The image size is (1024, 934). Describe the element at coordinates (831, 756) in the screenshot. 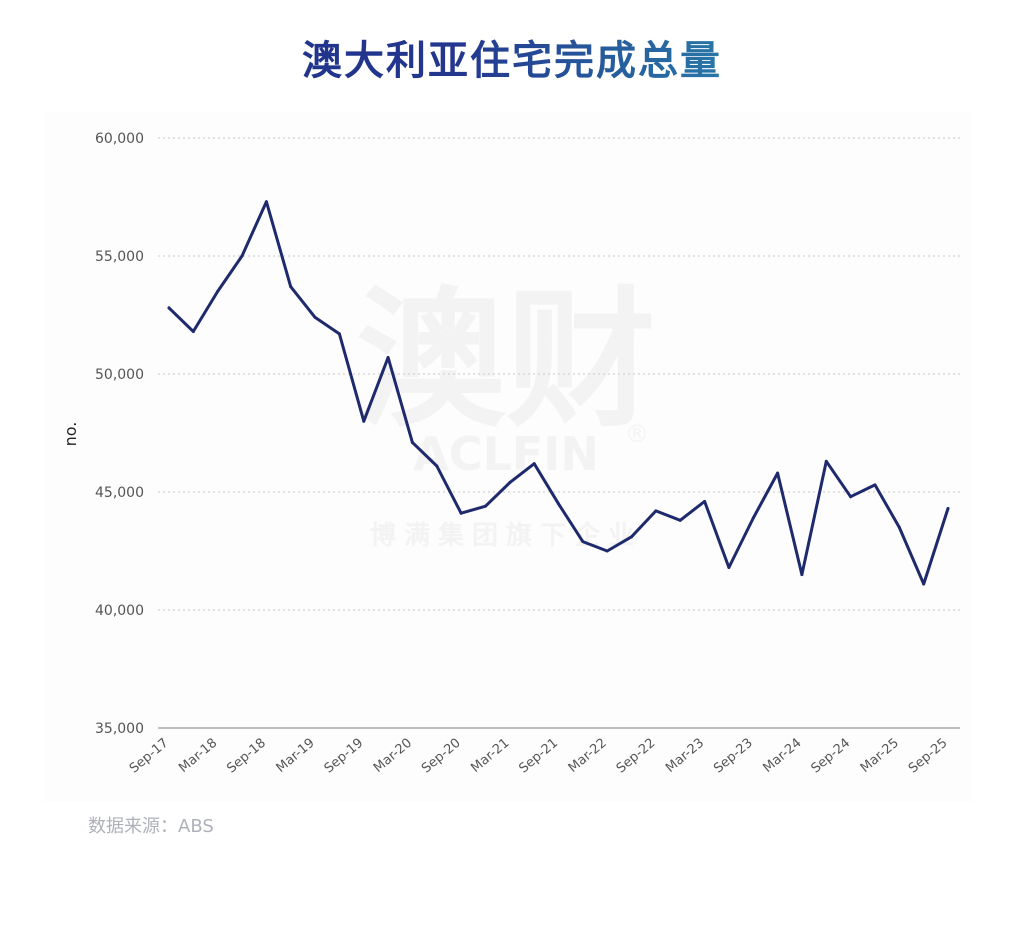

I see `x-tick-label: Sep-24` at that location.